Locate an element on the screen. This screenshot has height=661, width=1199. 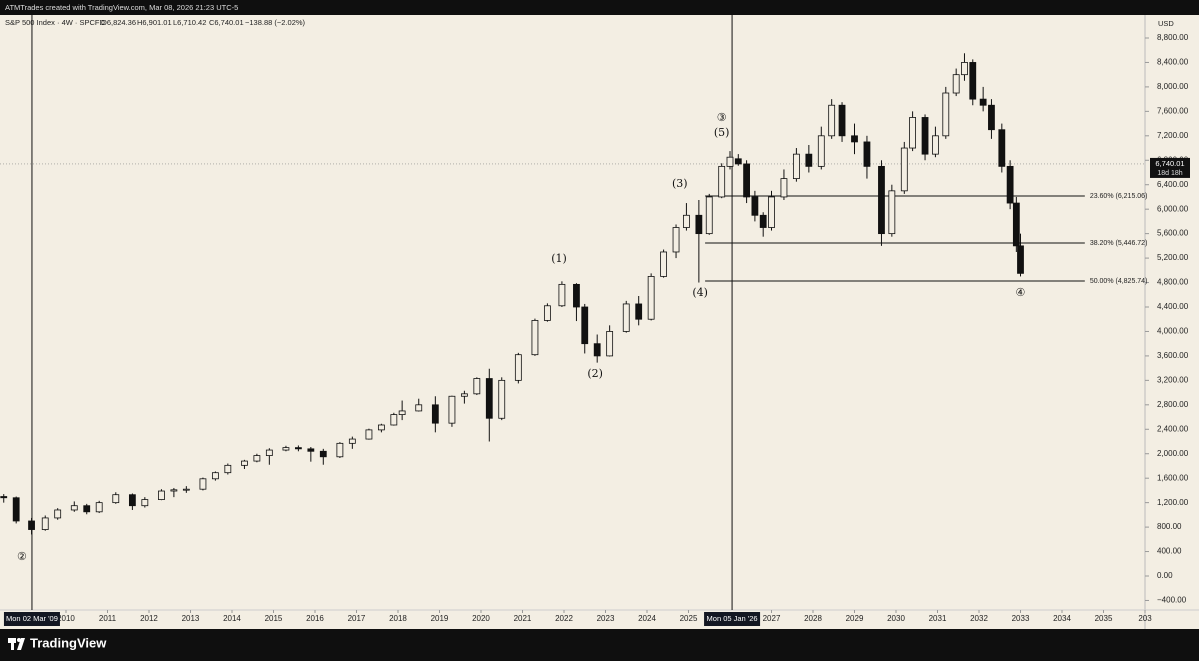
x-tick-label: 2016 is located at coordinates (315, 618).